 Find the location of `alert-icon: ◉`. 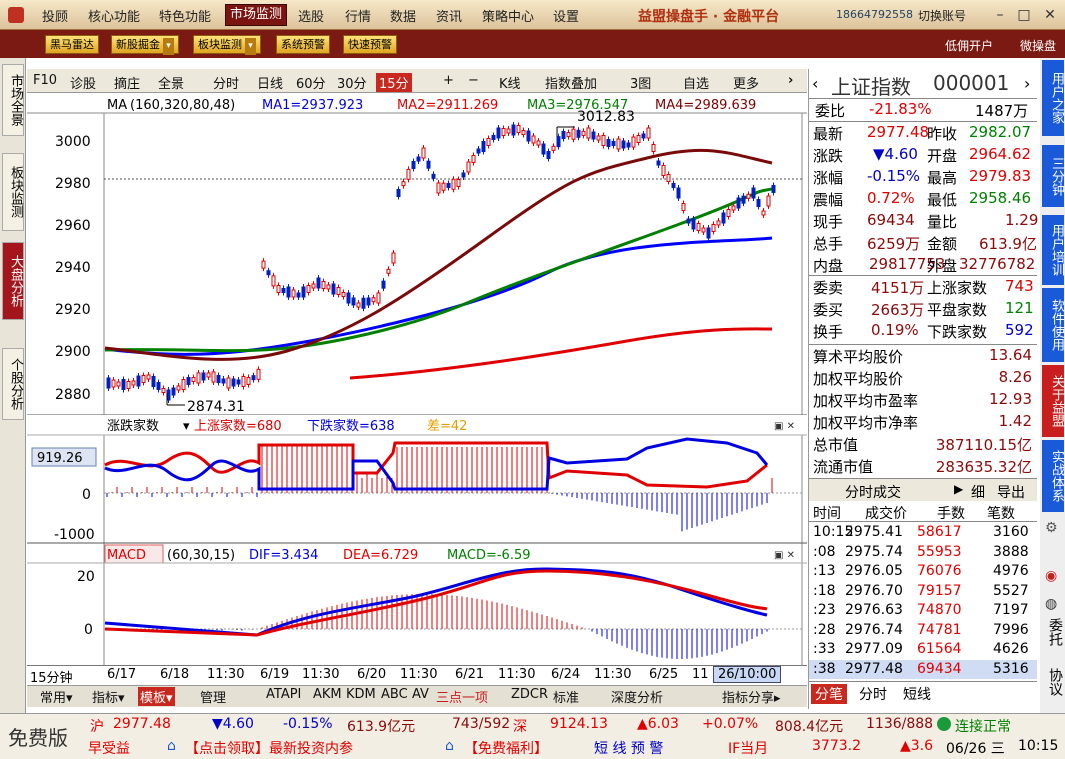

alert-icon: ◉ is located at coordinates (1051, 576).